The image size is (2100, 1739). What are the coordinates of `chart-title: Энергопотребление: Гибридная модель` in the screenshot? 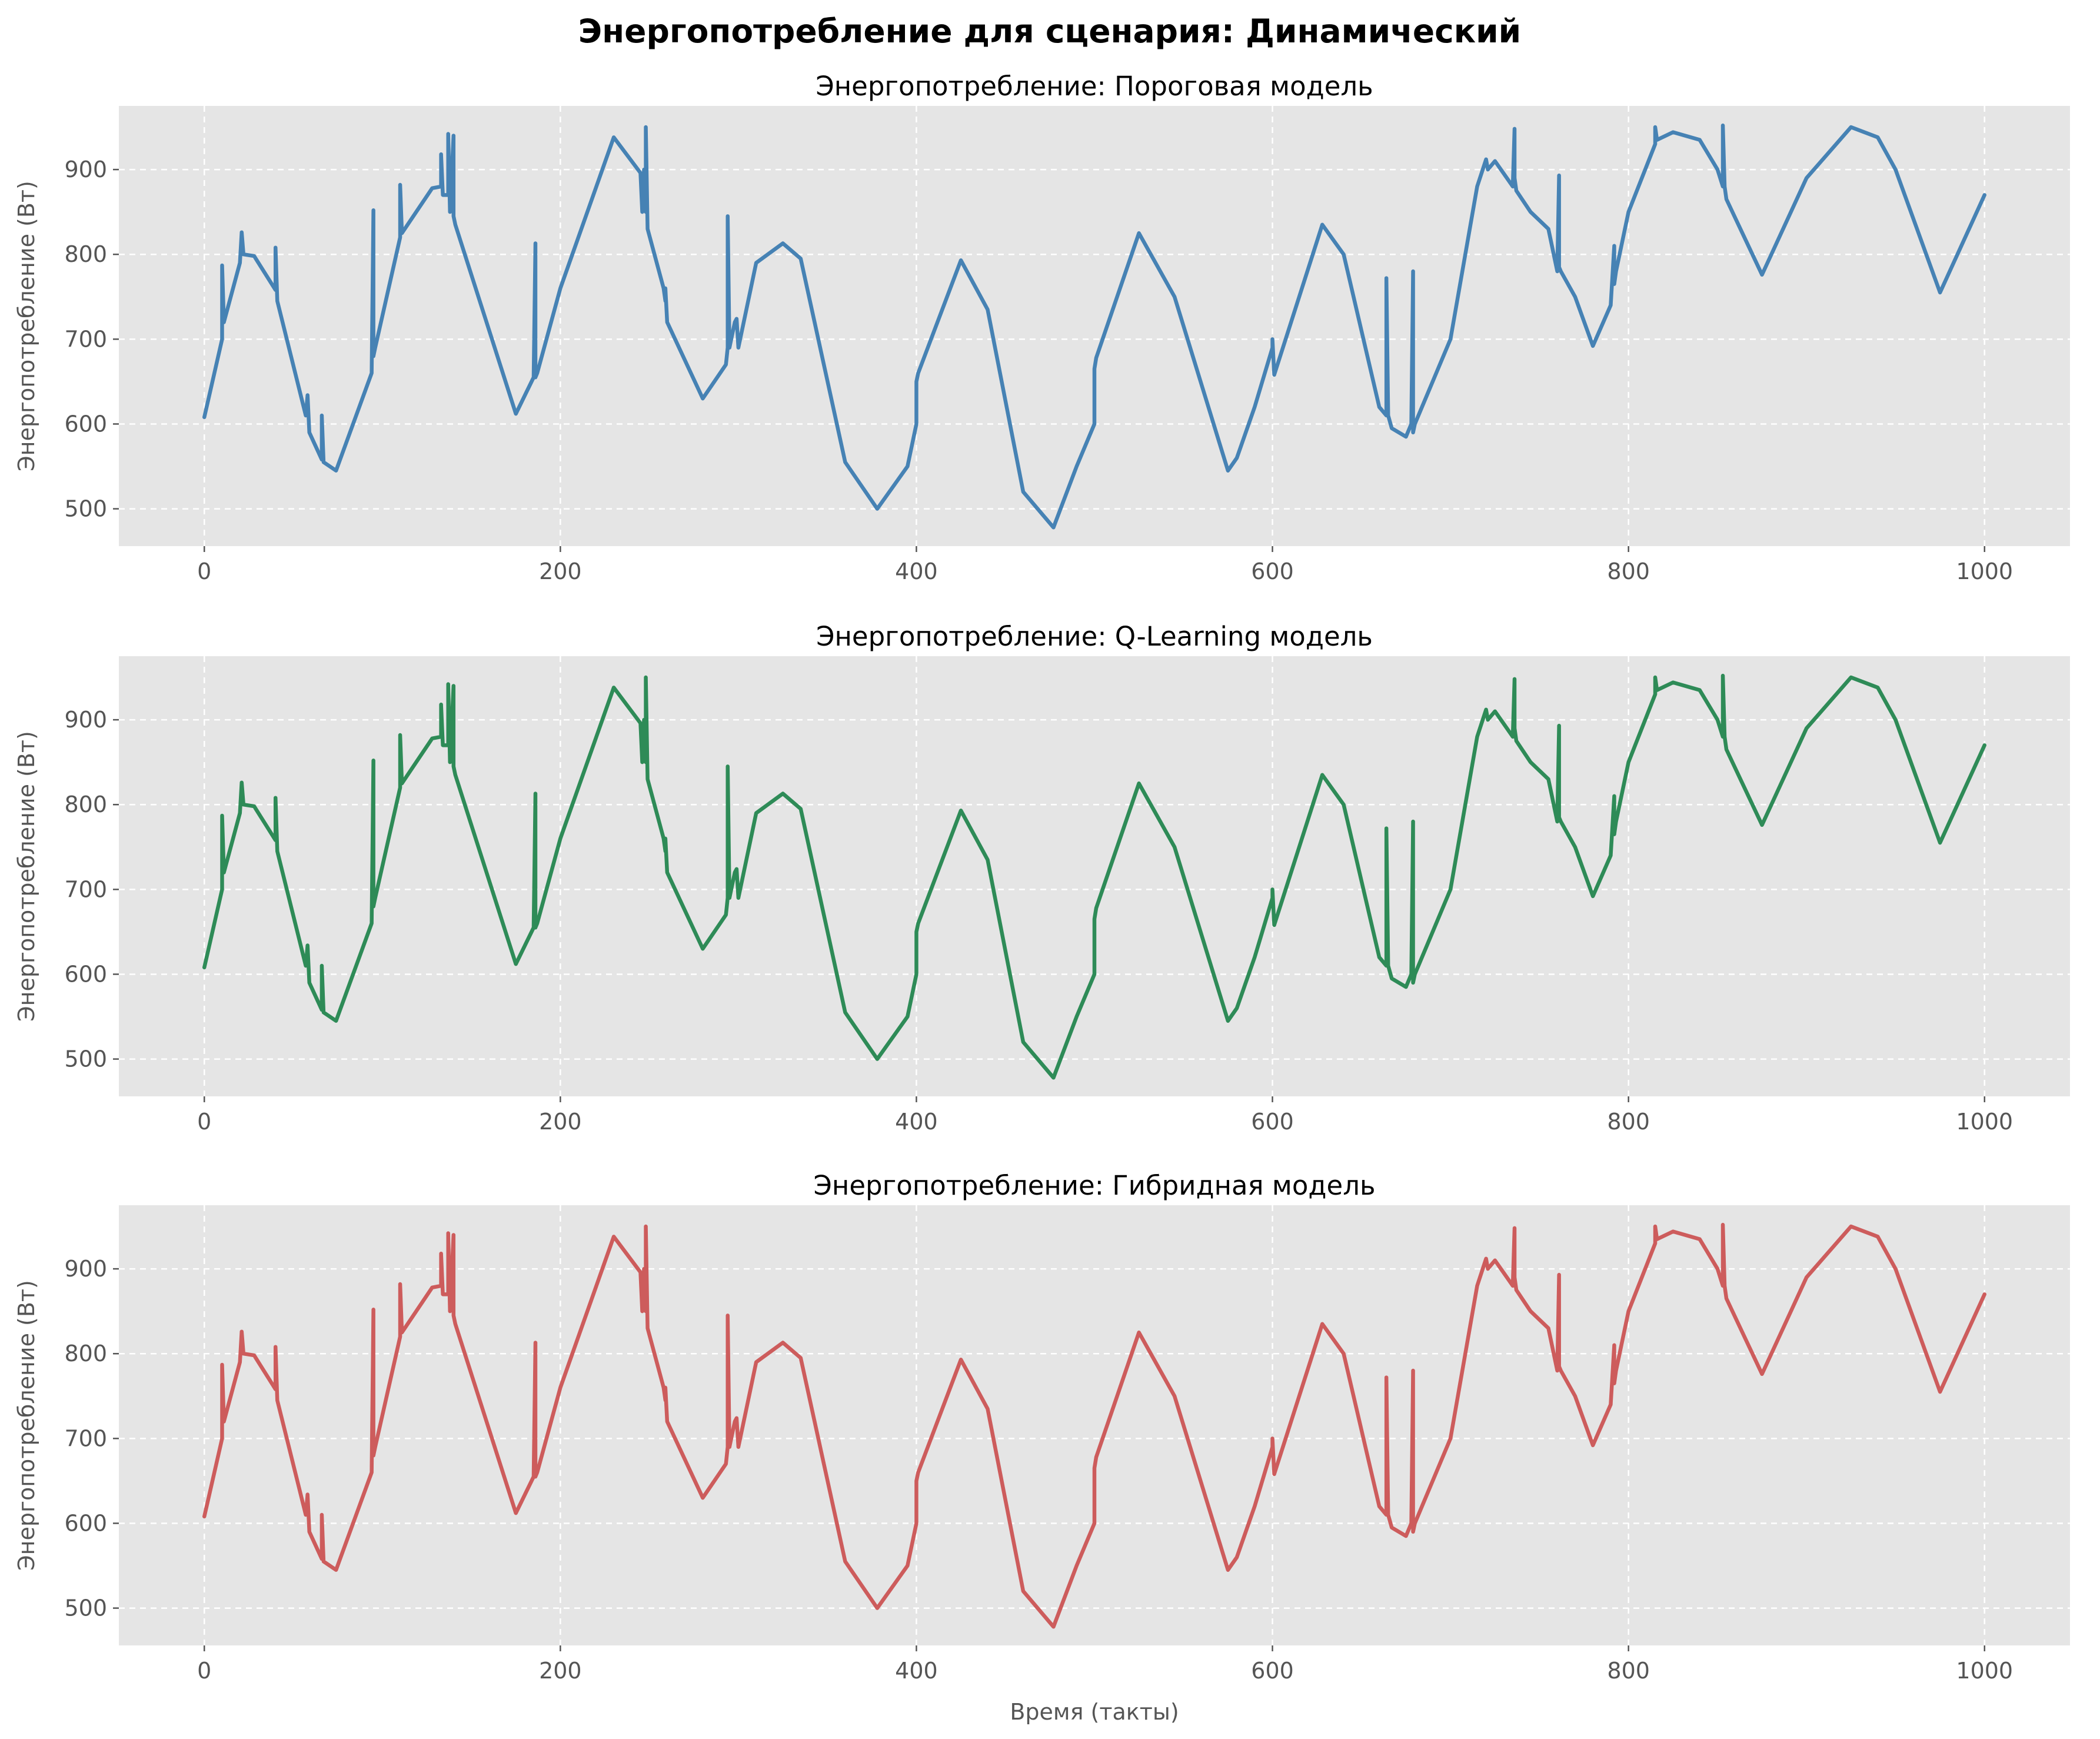 It's located at (1095, 1185).